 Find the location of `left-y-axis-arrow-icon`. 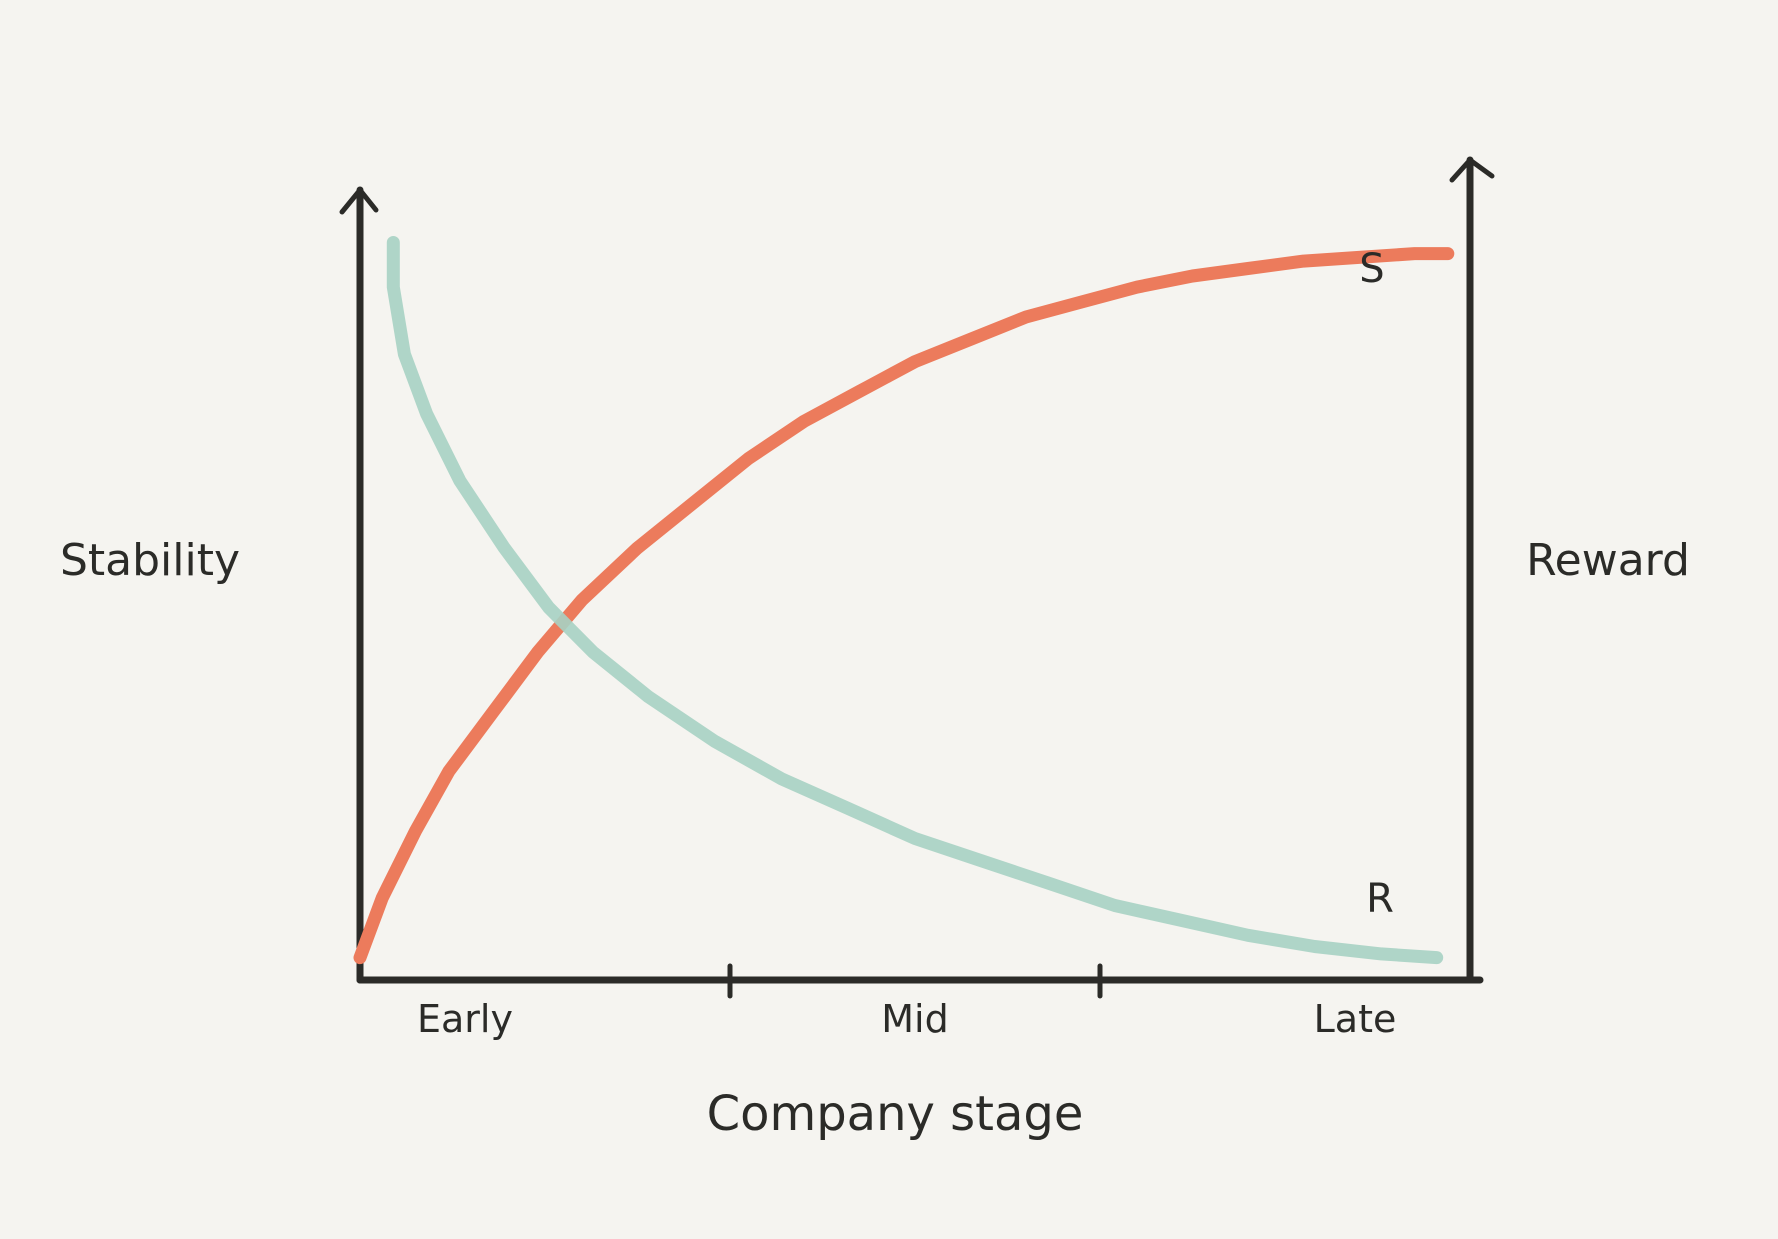

left-y-axis-arrow-icon is located at coordinates (359, 201).